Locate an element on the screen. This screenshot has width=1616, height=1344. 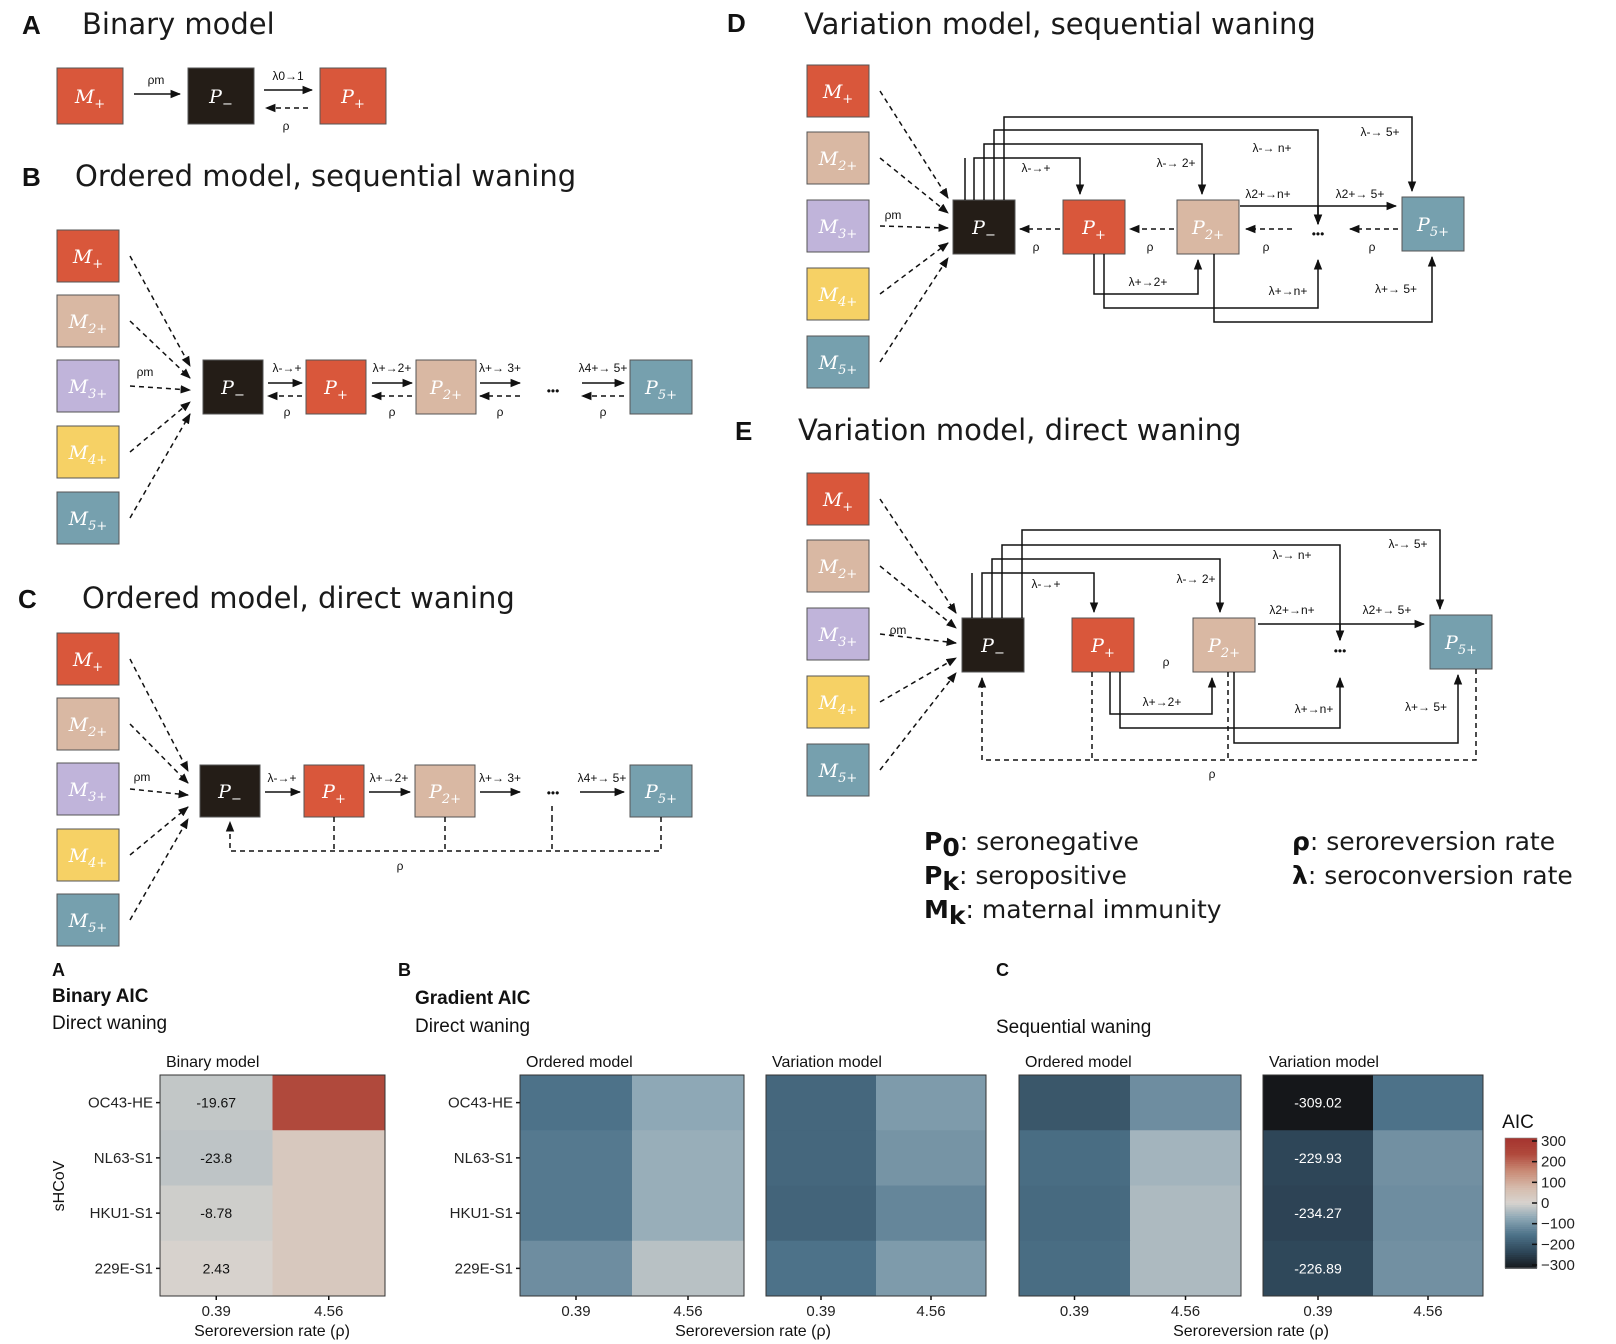
B-box-M2+: M2+ is located at coordinates (88, 321).